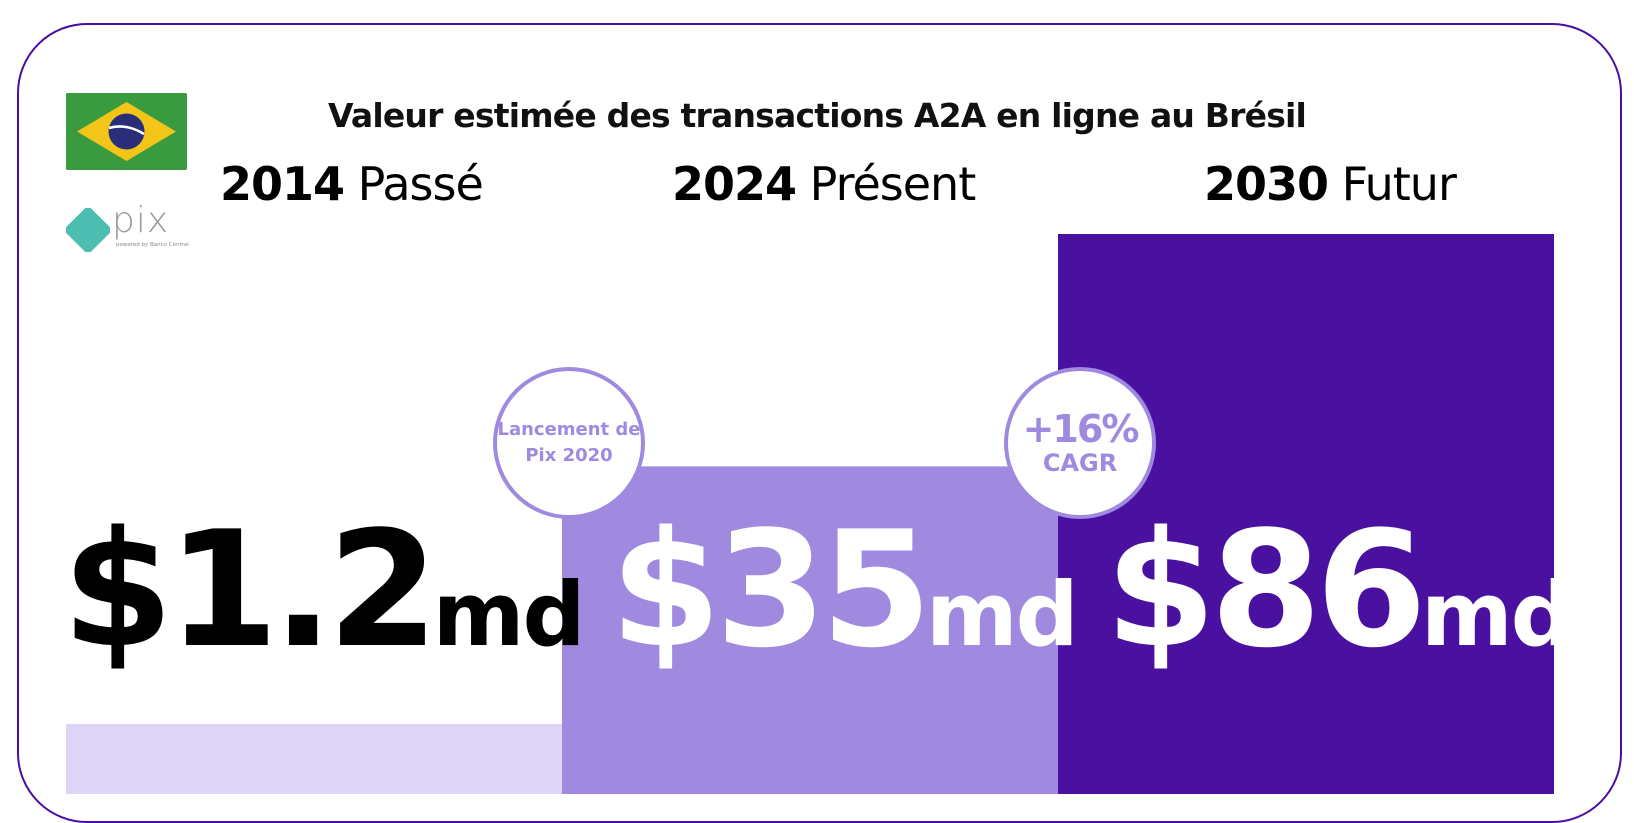  I want to click on value-label-2030: $86md, so click(1339, 590).